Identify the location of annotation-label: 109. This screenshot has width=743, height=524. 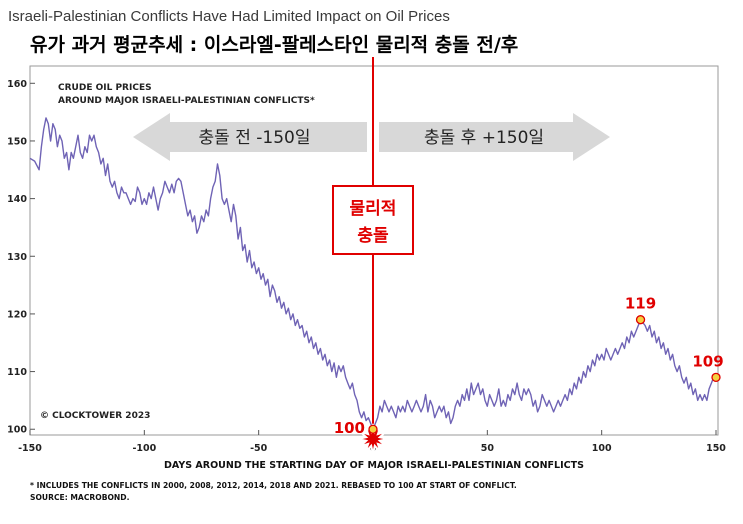
(707, 361).